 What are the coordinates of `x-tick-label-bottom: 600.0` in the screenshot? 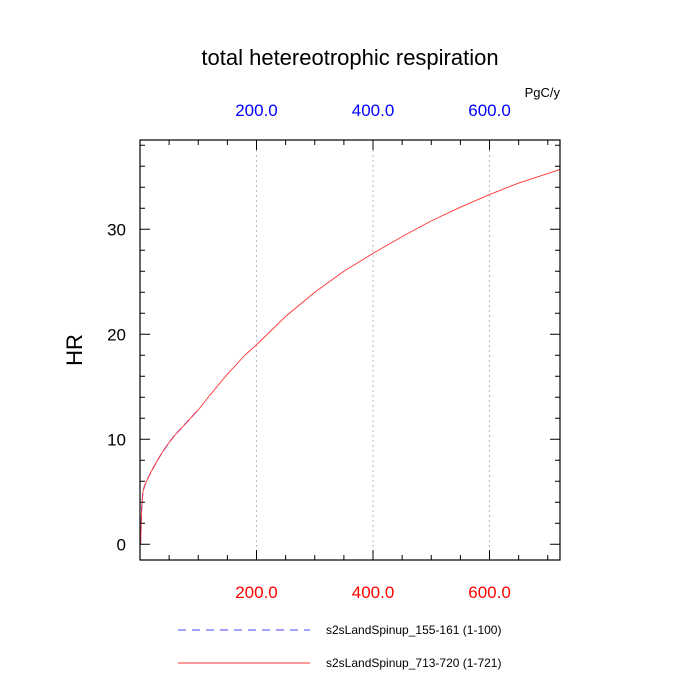 It's located at (489, 592).